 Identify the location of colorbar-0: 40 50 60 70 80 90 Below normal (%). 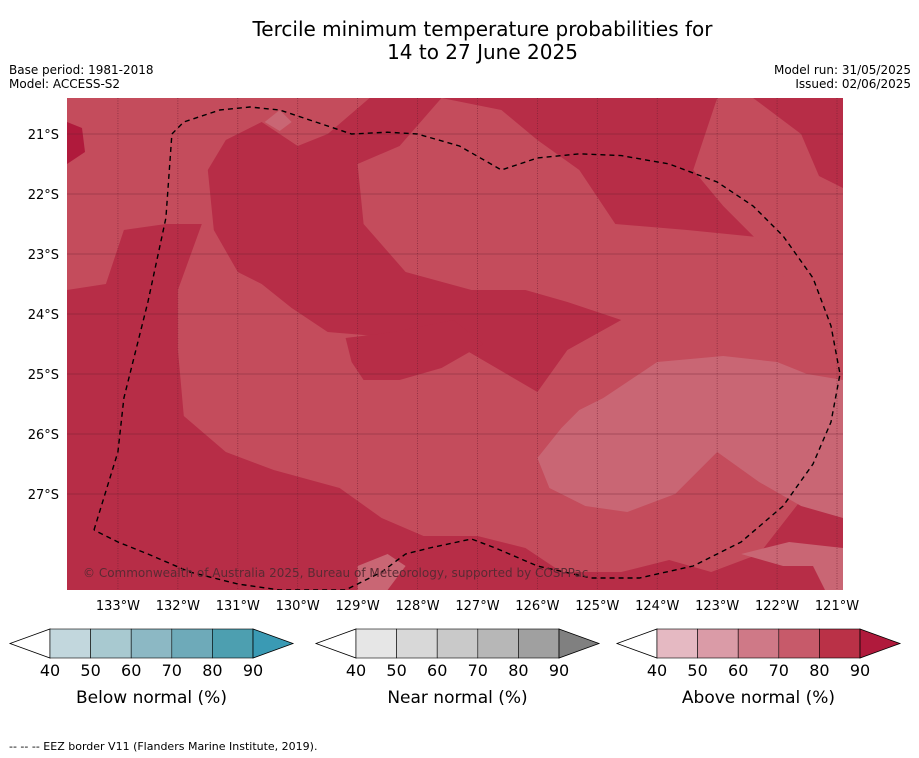
(151, 668).